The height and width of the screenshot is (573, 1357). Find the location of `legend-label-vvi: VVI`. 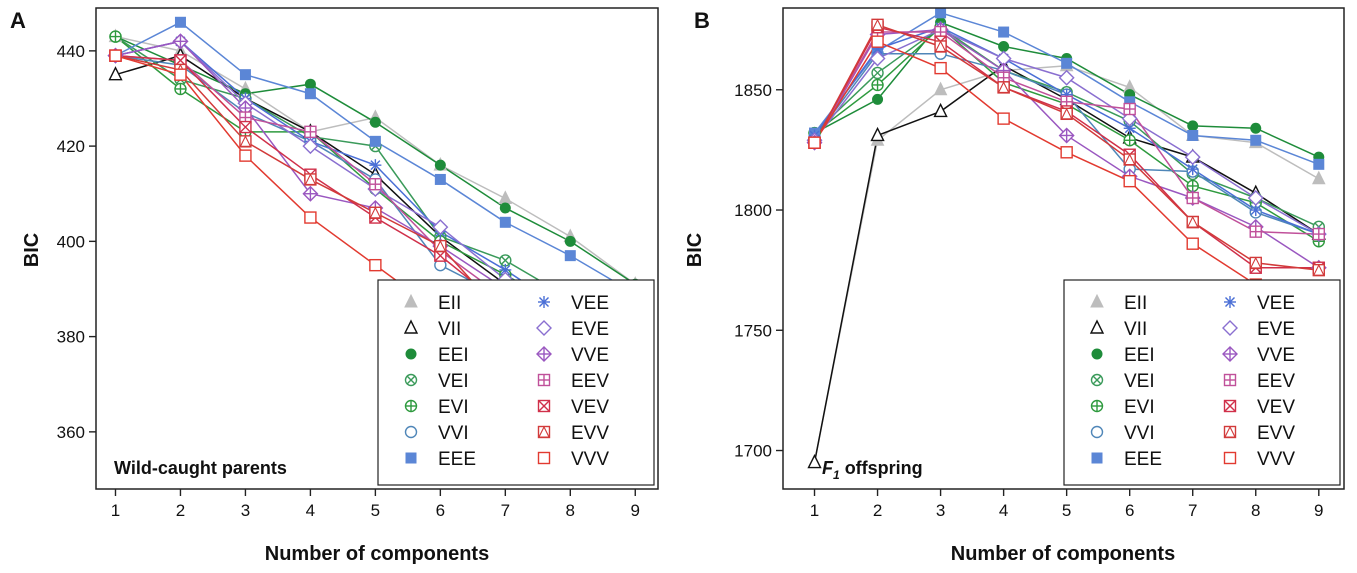

legend-label-vvi: VVI is located at coordinates (1139, 433).